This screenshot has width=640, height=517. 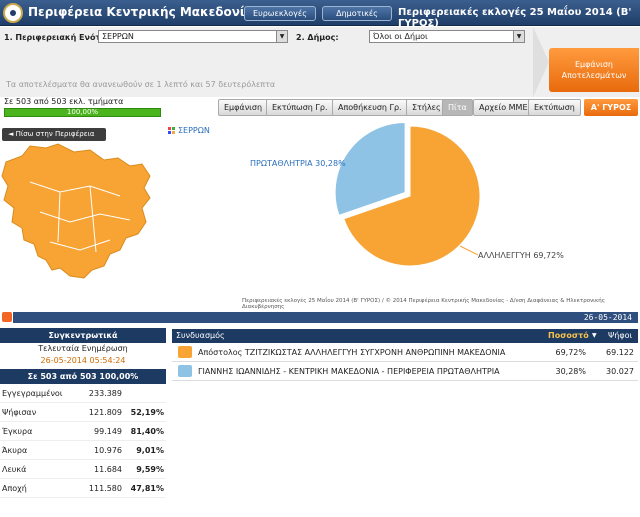 I want to click on summary-row-label: Αποχή, so click(x=14, y=488).